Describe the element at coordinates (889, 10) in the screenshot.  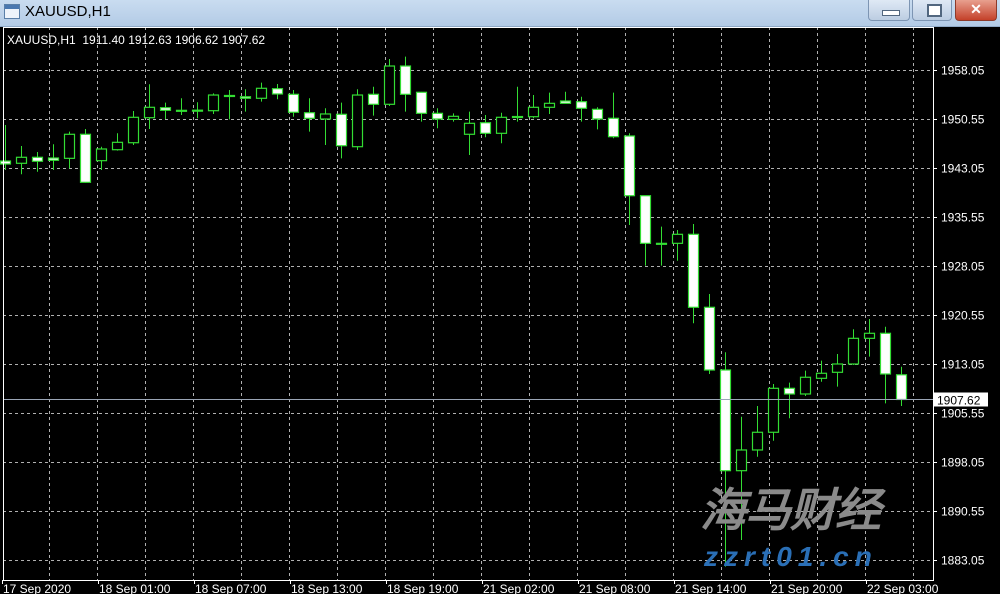
I see `minimize-button` at that location.